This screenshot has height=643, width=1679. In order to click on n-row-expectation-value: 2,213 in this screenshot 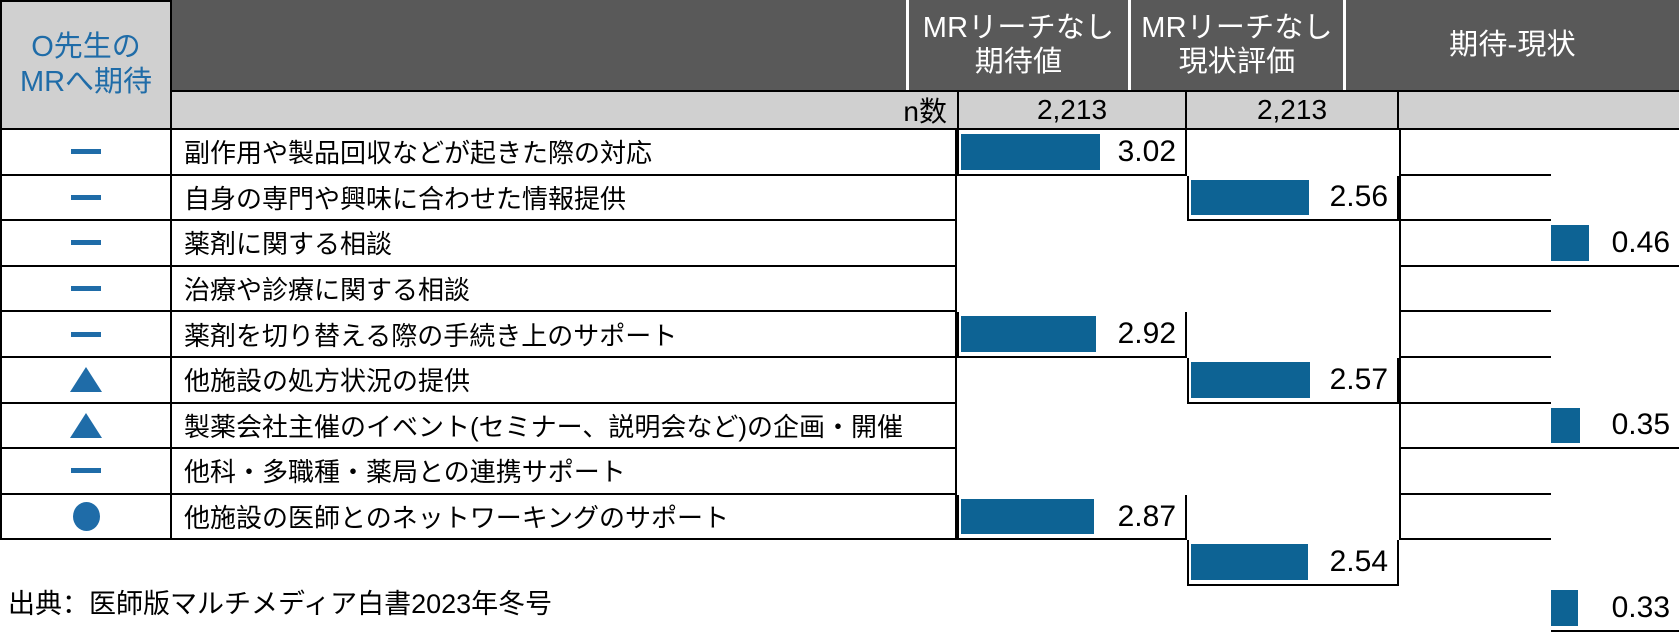, I will do `click(1072, 109)`.